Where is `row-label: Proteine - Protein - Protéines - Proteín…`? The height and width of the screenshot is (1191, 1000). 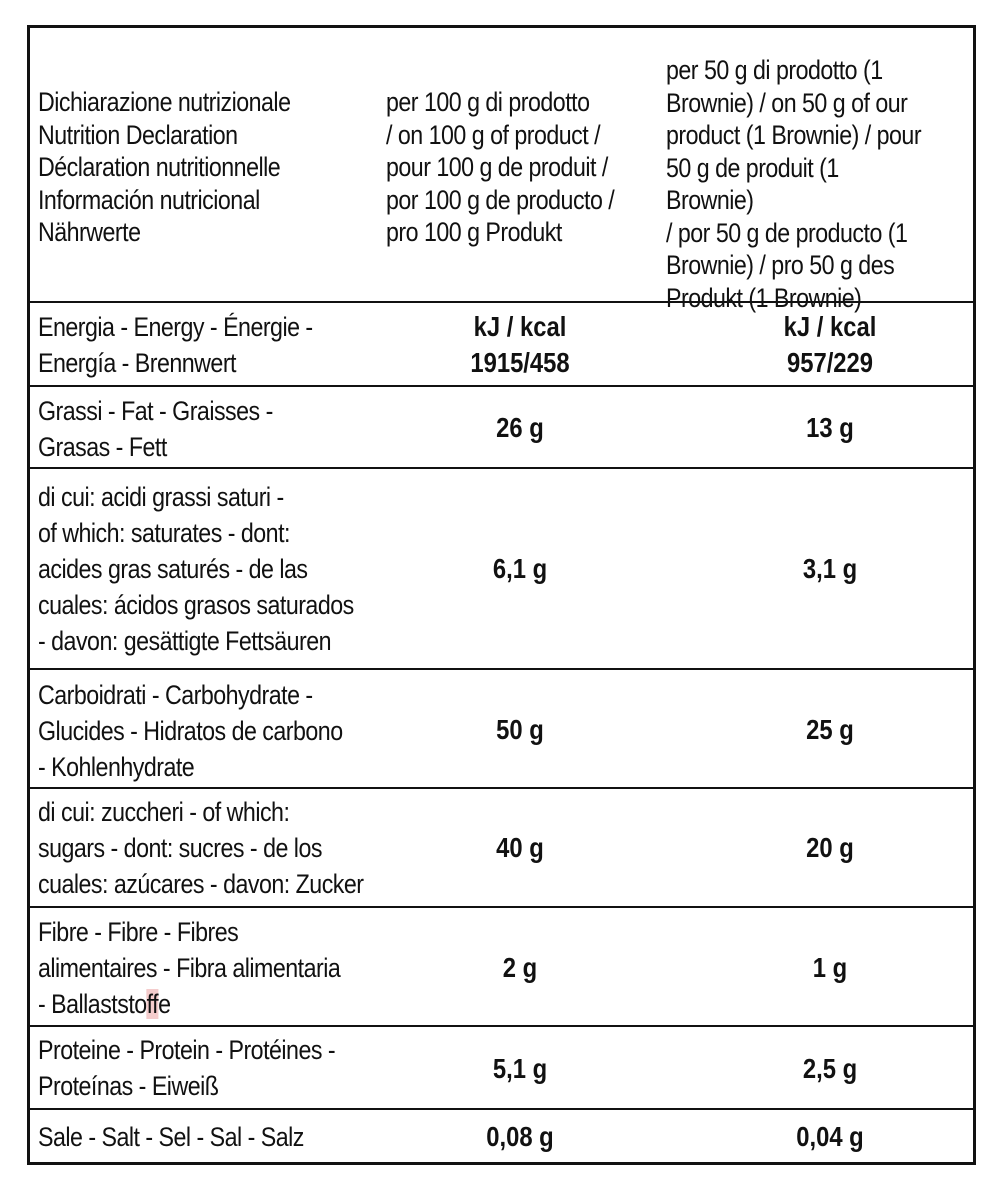
row-label: Proteine - Protein - Protéines - Proteín… is located at coordinates (187, 1068).